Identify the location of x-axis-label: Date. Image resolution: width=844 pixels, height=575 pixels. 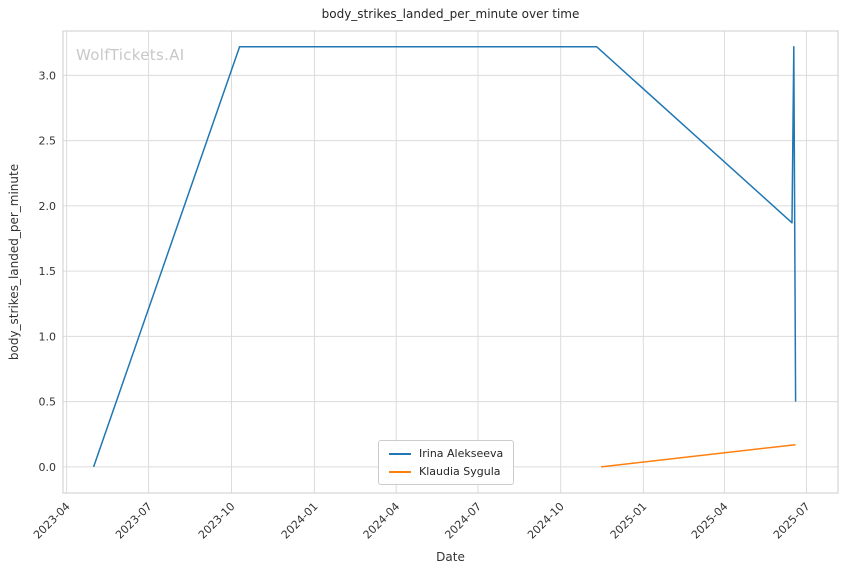
(450, 557).